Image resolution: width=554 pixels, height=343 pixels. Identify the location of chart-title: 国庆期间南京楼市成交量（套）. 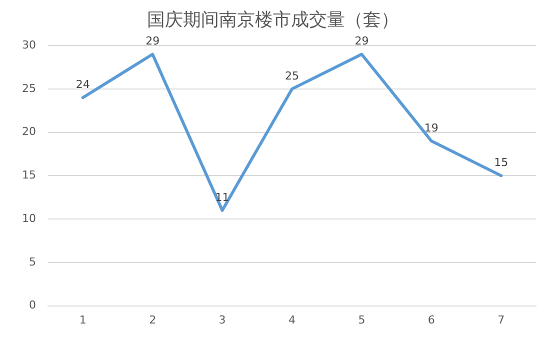
(273, 19).